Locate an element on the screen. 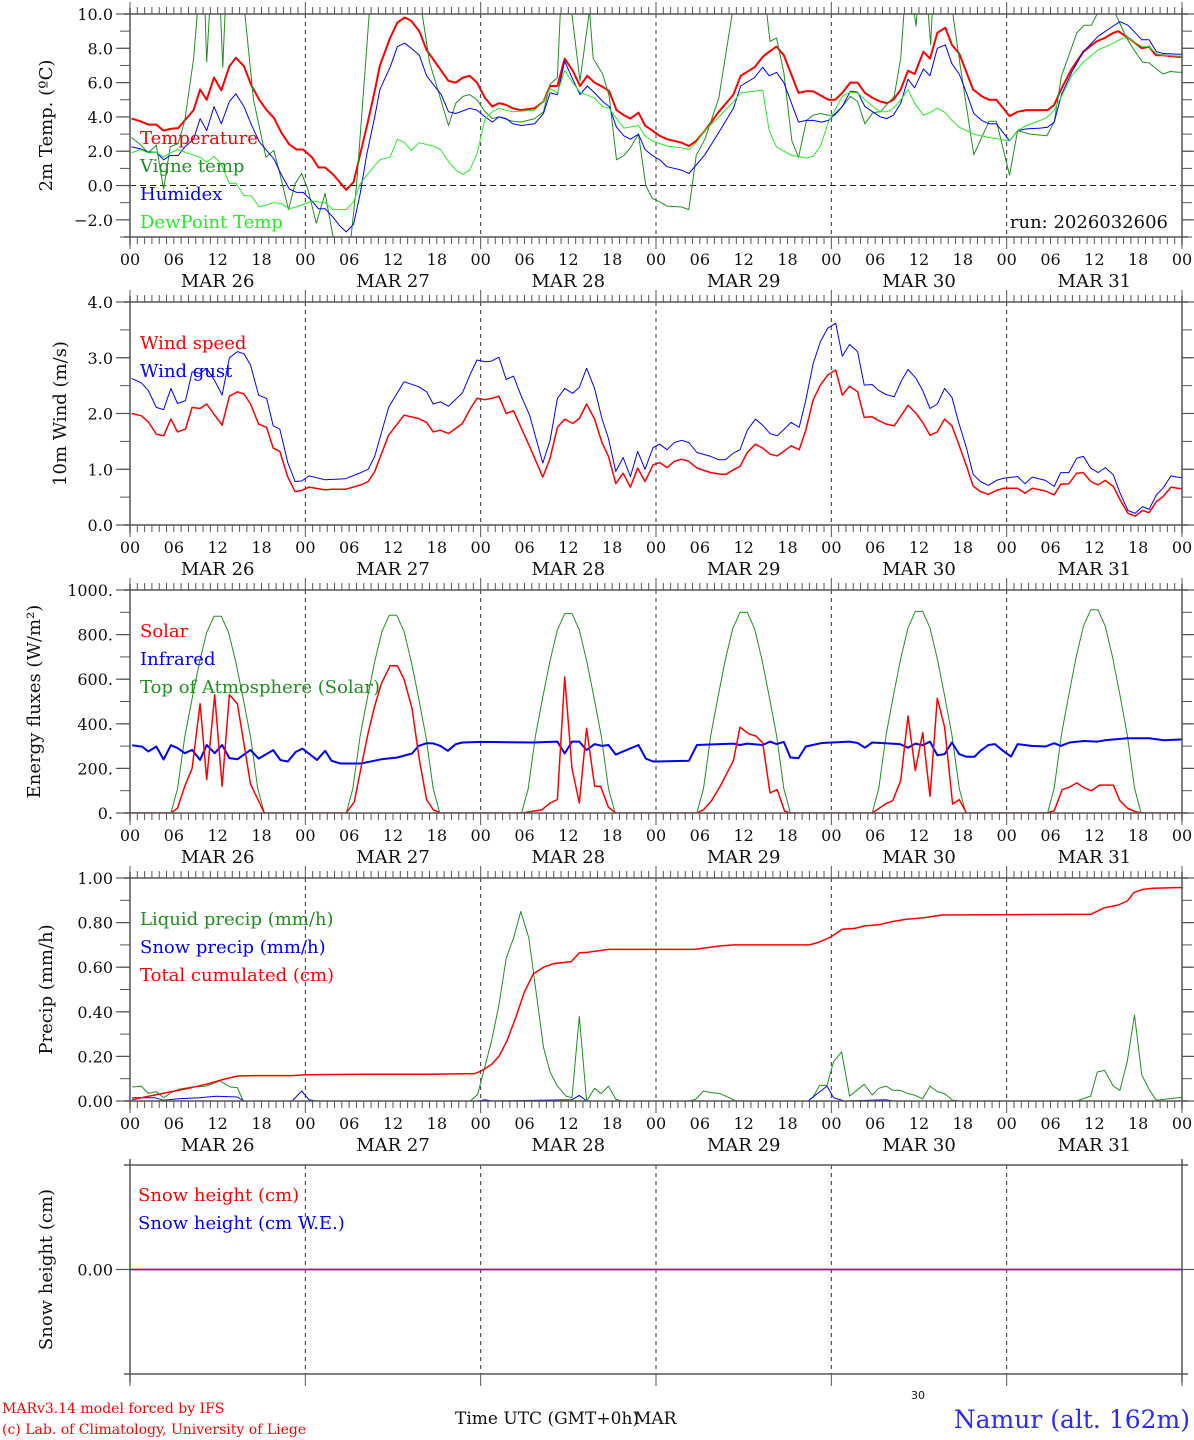 This screenshot has height=1440, width=1194. series-line-wind-speed is located at coordinates (656, 443).